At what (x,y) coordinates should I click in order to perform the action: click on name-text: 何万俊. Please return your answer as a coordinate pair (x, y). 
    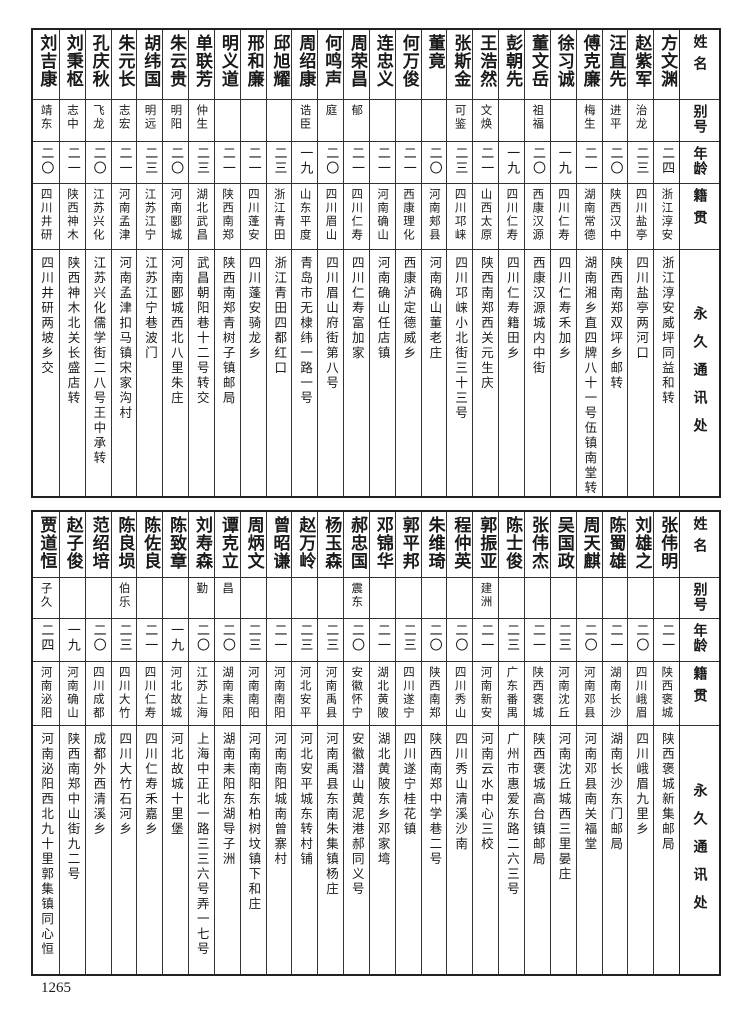
    Looking at the image, I should click on (408, 61).